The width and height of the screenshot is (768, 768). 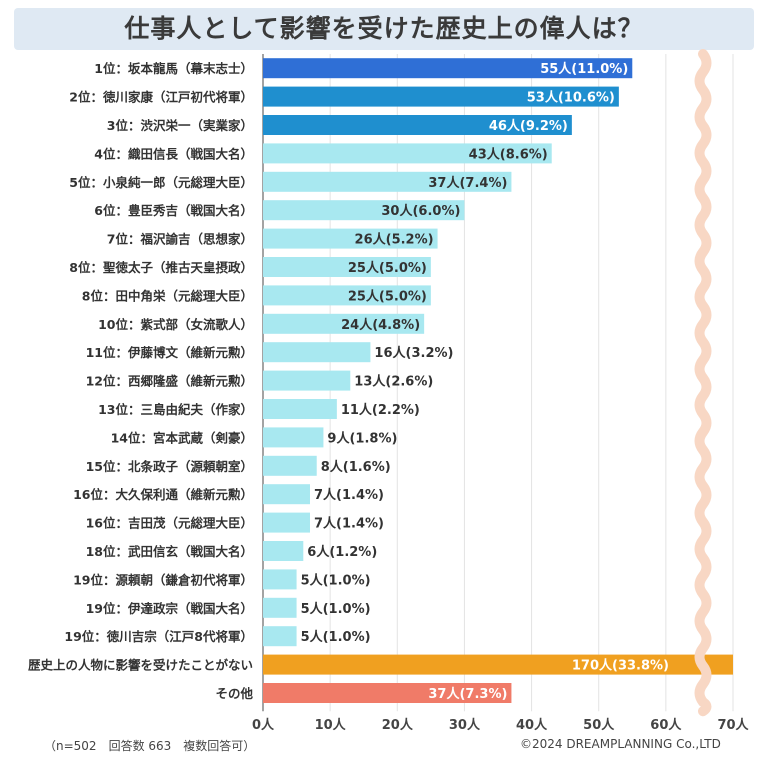 What do you see at coordinates (465, 725) in the screenshot?
I see `x-tick-label: 30人` at bounding box center [465, 725].